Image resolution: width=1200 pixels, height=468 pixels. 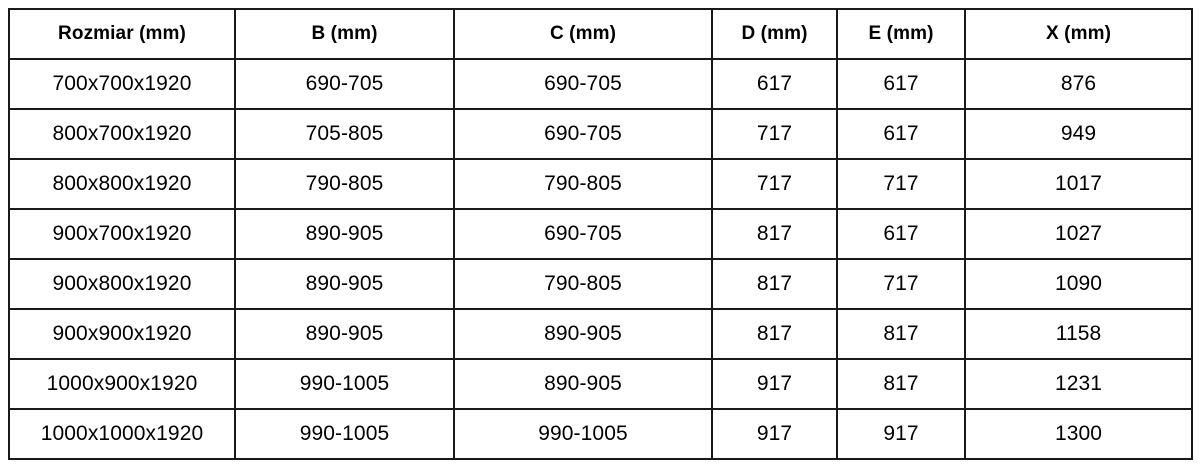 I want to click on table-row: 1000x900x1920 990-1005 890-905 917 817 1231, so click(x=600, y=384).